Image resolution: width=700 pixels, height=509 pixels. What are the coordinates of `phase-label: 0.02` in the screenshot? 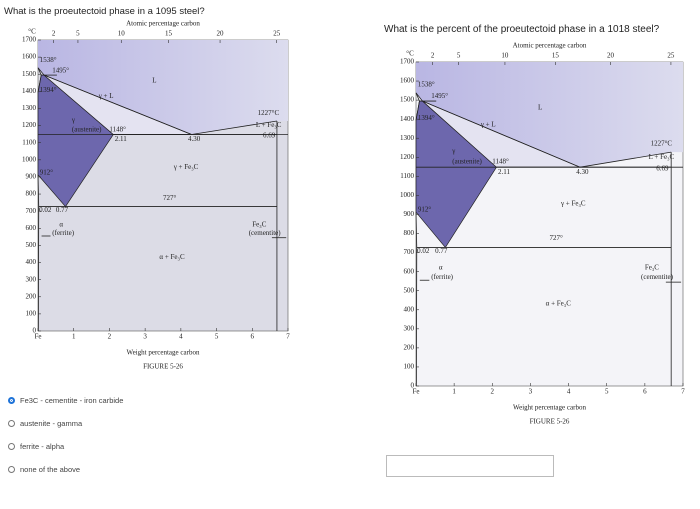 It's located at (423, 251).